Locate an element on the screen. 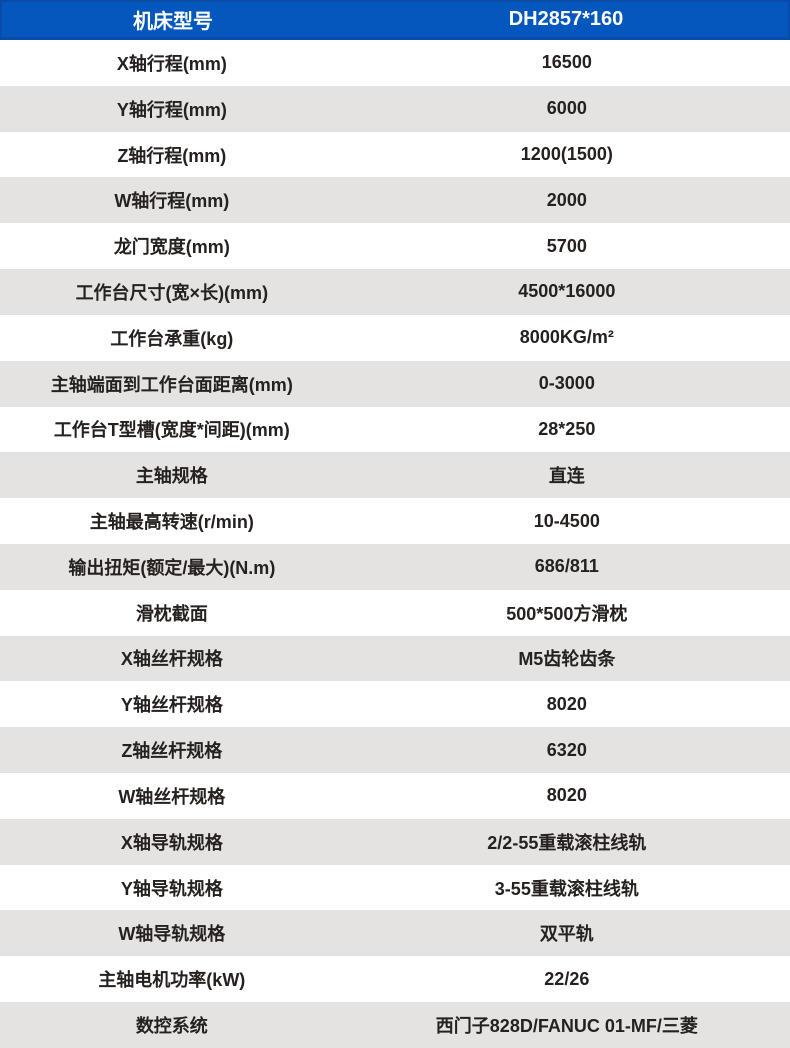 This screenshot has height=1048, width=790. row-value: 8000KG/m² is located at coordinates (566, 337).